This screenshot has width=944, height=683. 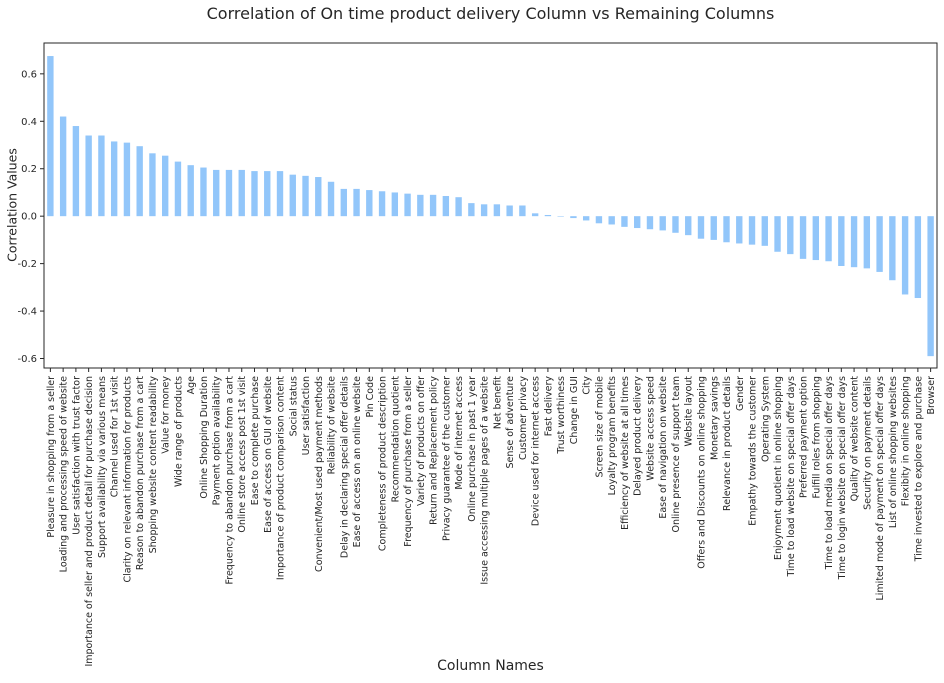 I want to click on x-tick-label: Monetary savings, so click(x=714, y=418).